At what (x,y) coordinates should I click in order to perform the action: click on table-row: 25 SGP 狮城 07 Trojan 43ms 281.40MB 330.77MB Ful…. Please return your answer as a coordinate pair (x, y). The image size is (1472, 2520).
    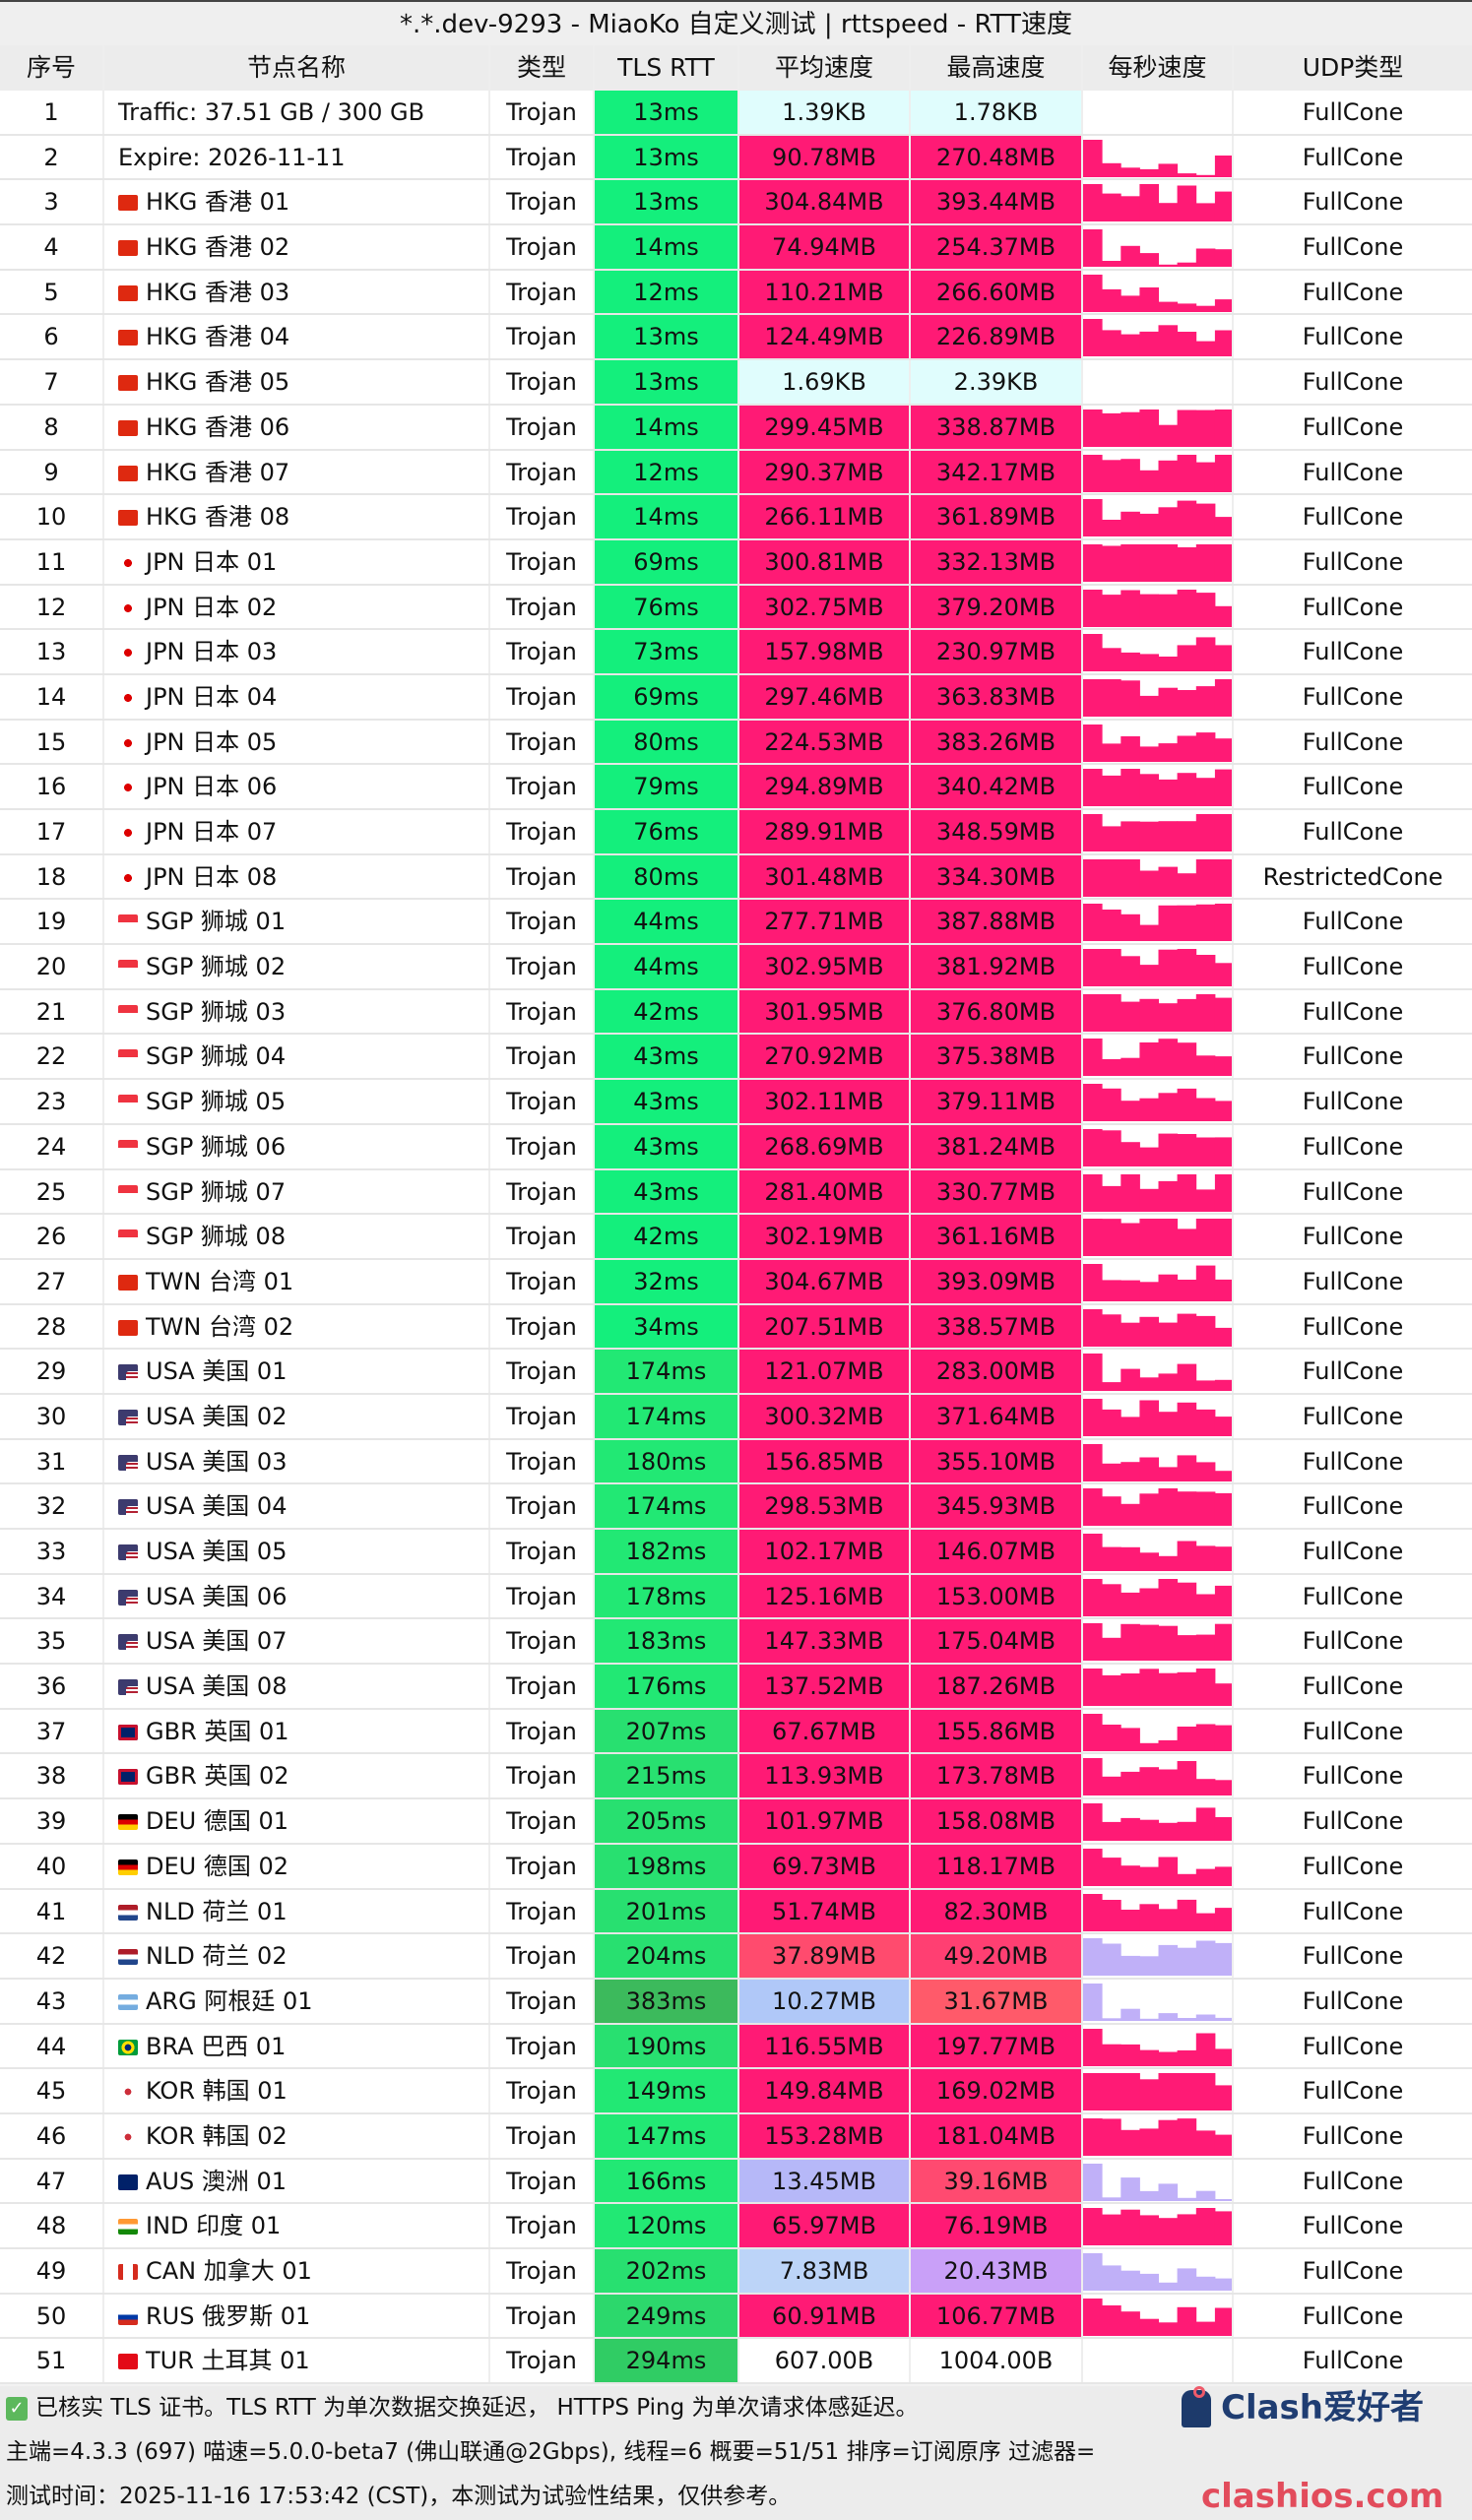
    Looking at the image, I should click on (736, 1192).